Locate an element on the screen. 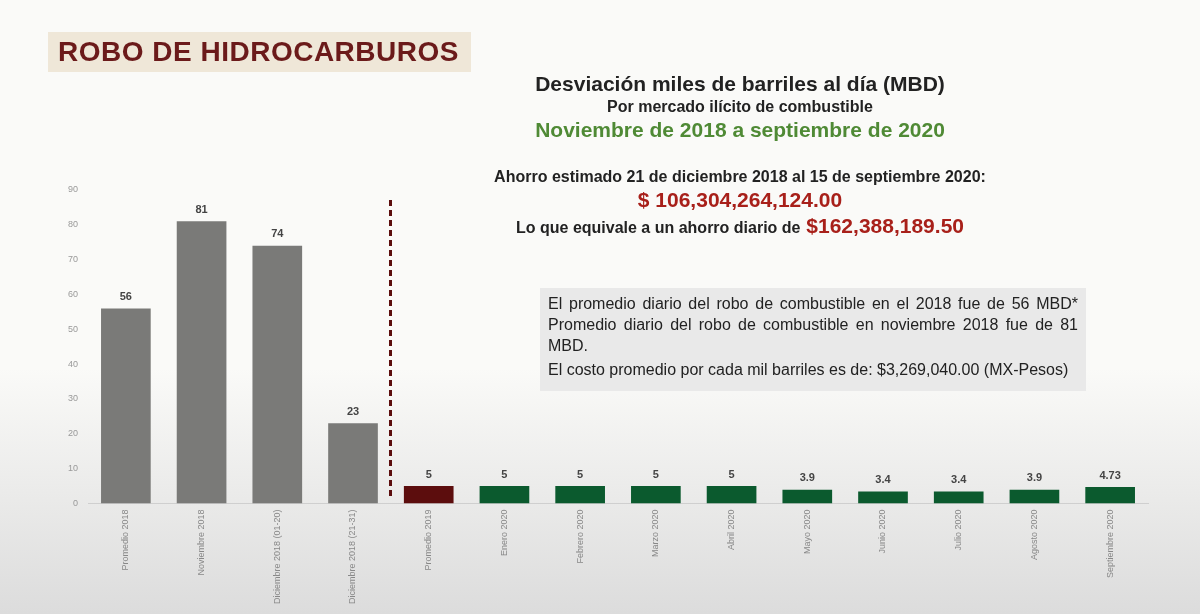  data-label: 74 is located at coordinates (278, 233).